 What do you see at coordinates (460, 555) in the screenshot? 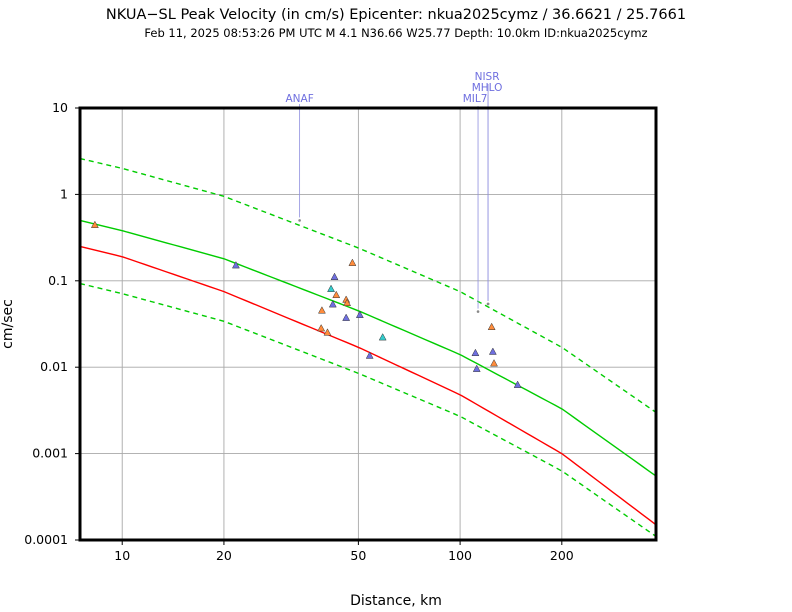
I see `x-tick-label: 100` at bounding box center [460, 555].